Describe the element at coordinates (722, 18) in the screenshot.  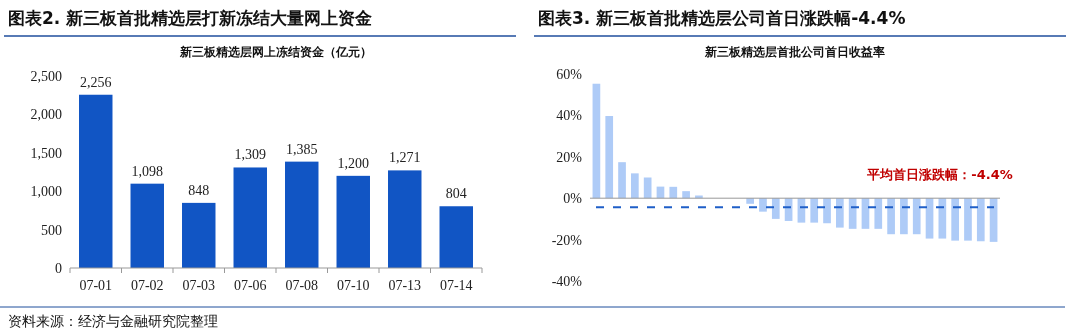
I see `chart-title: 图表3. 新三板首批精选层公司首日涨跌幅-4.4%` at that location.